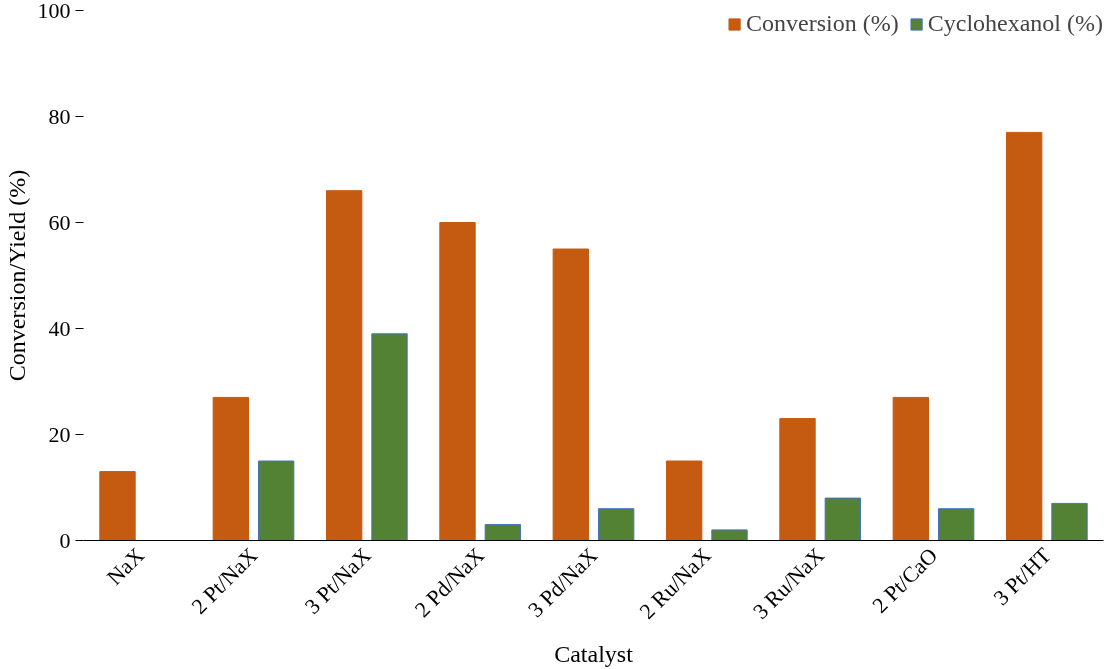 The image size is (1113, 669). What do you see at coordinates (1015, 23) in the screenshot?
I see `legend-label: Cyclohexanol (%)` at bounding box center [1015, 23].